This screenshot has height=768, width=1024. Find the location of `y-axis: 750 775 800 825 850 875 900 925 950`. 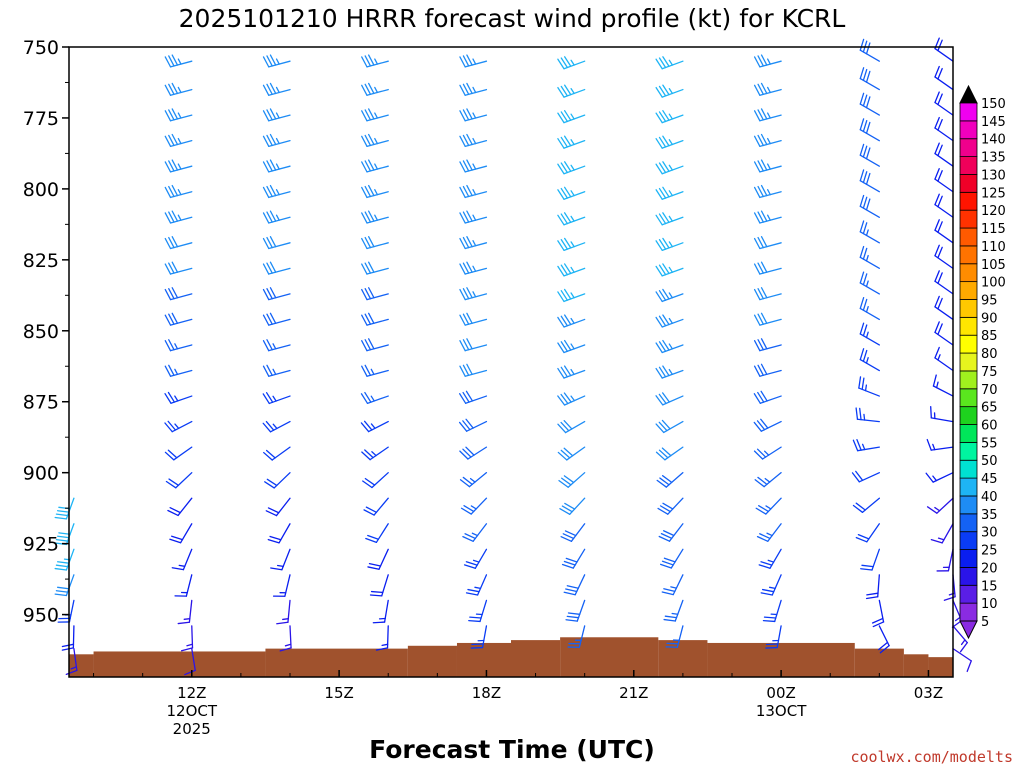

y-axis: 750 775 800 825 850 875 900 925 950 is located at coordinates (46, 332).